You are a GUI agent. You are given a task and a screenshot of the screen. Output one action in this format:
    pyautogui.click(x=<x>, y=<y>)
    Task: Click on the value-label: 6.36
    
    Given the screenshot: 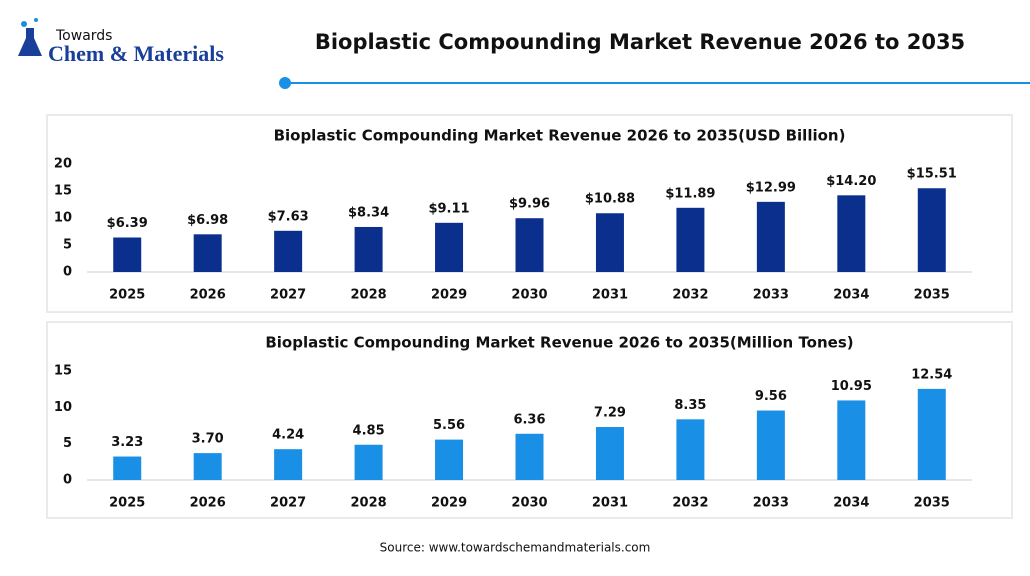 What is the action you would take?
    pyautogui.click(x=529, y=419)
    